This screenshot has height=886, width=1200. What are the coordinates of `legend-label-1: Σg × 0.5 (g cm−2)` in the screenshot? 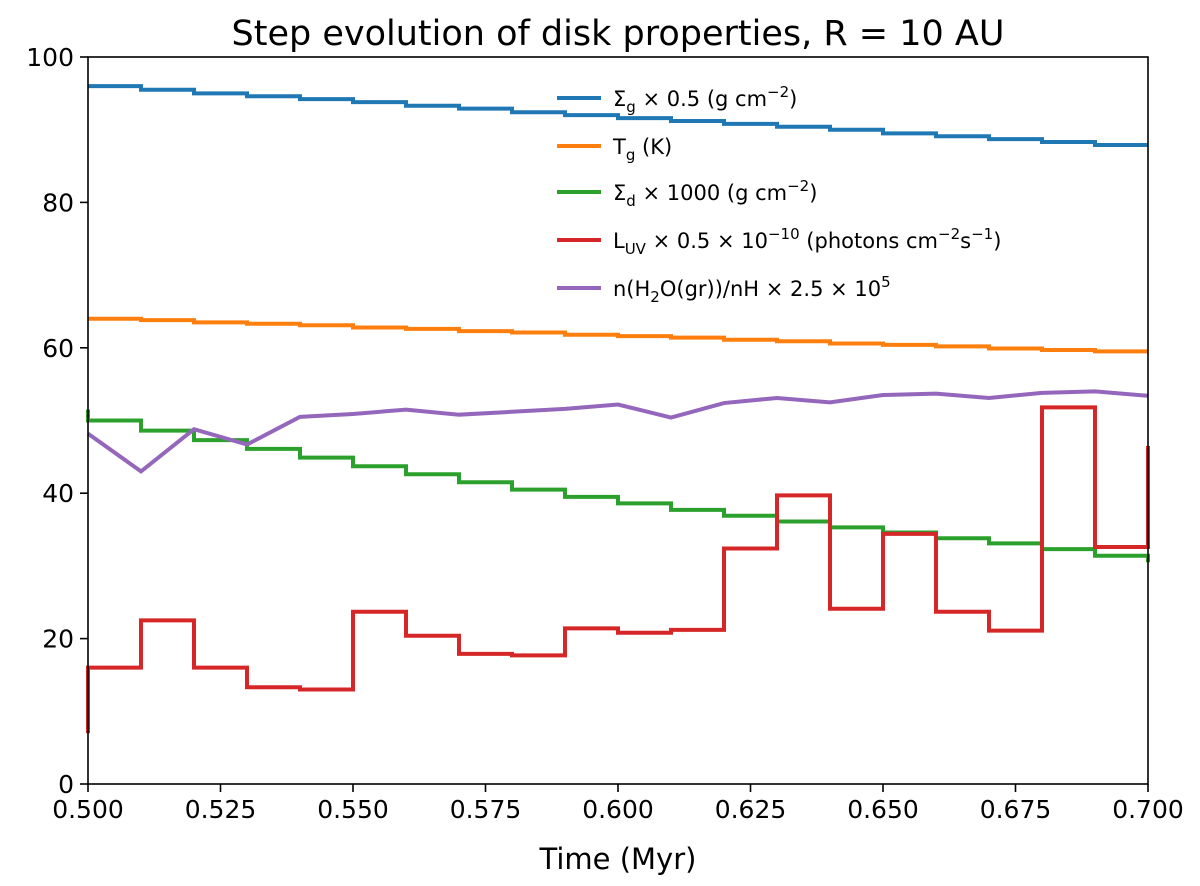 It's located at (705, 99).